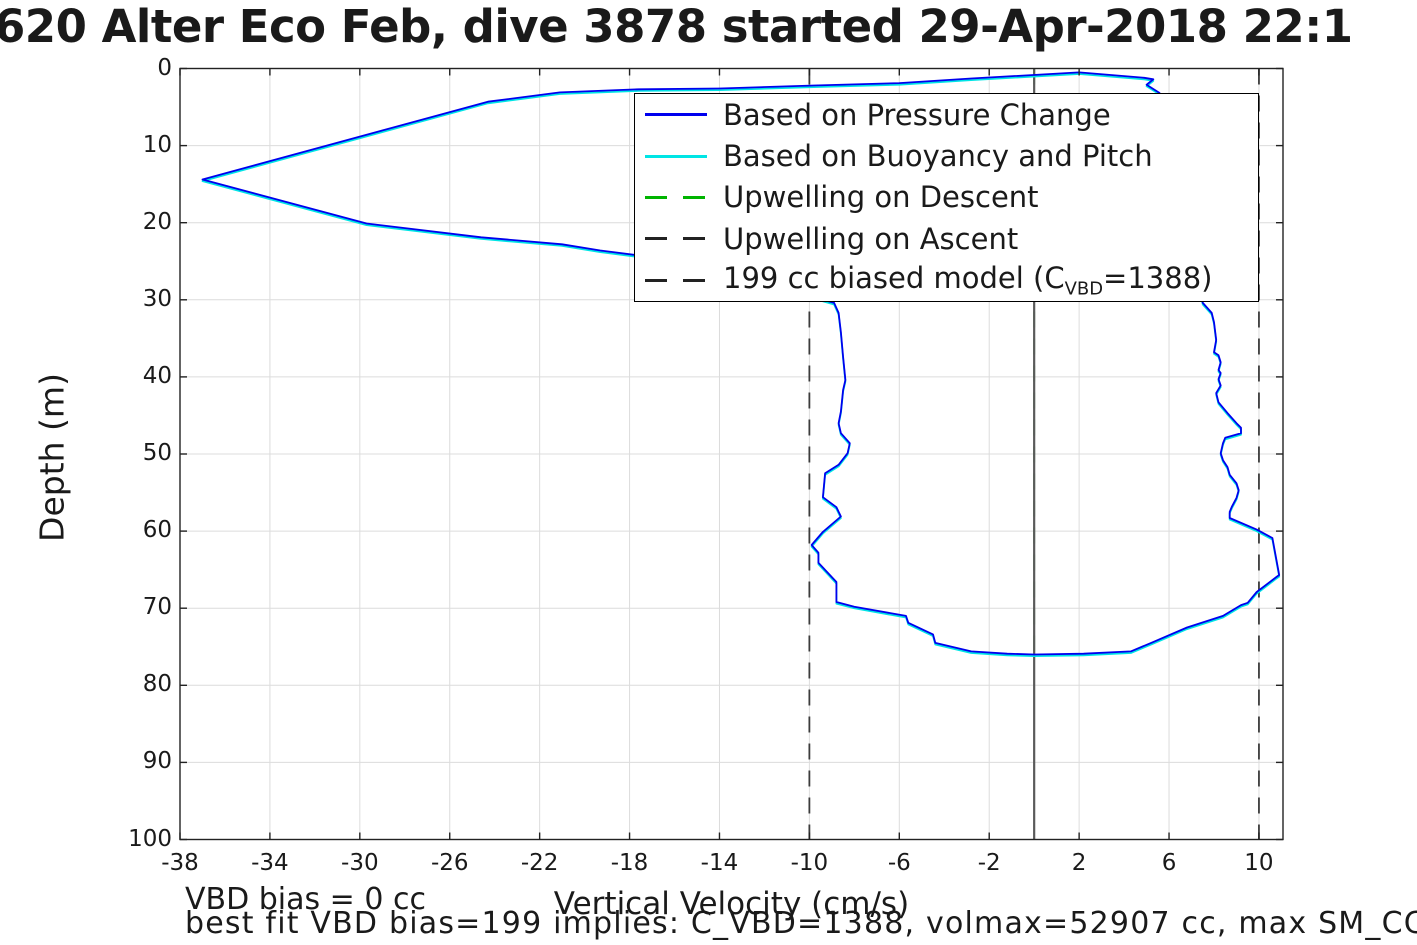 The image size is (1417, 945). I want to click on legend-label: Based on Buoyancy and Pitch, so click(938, 156).